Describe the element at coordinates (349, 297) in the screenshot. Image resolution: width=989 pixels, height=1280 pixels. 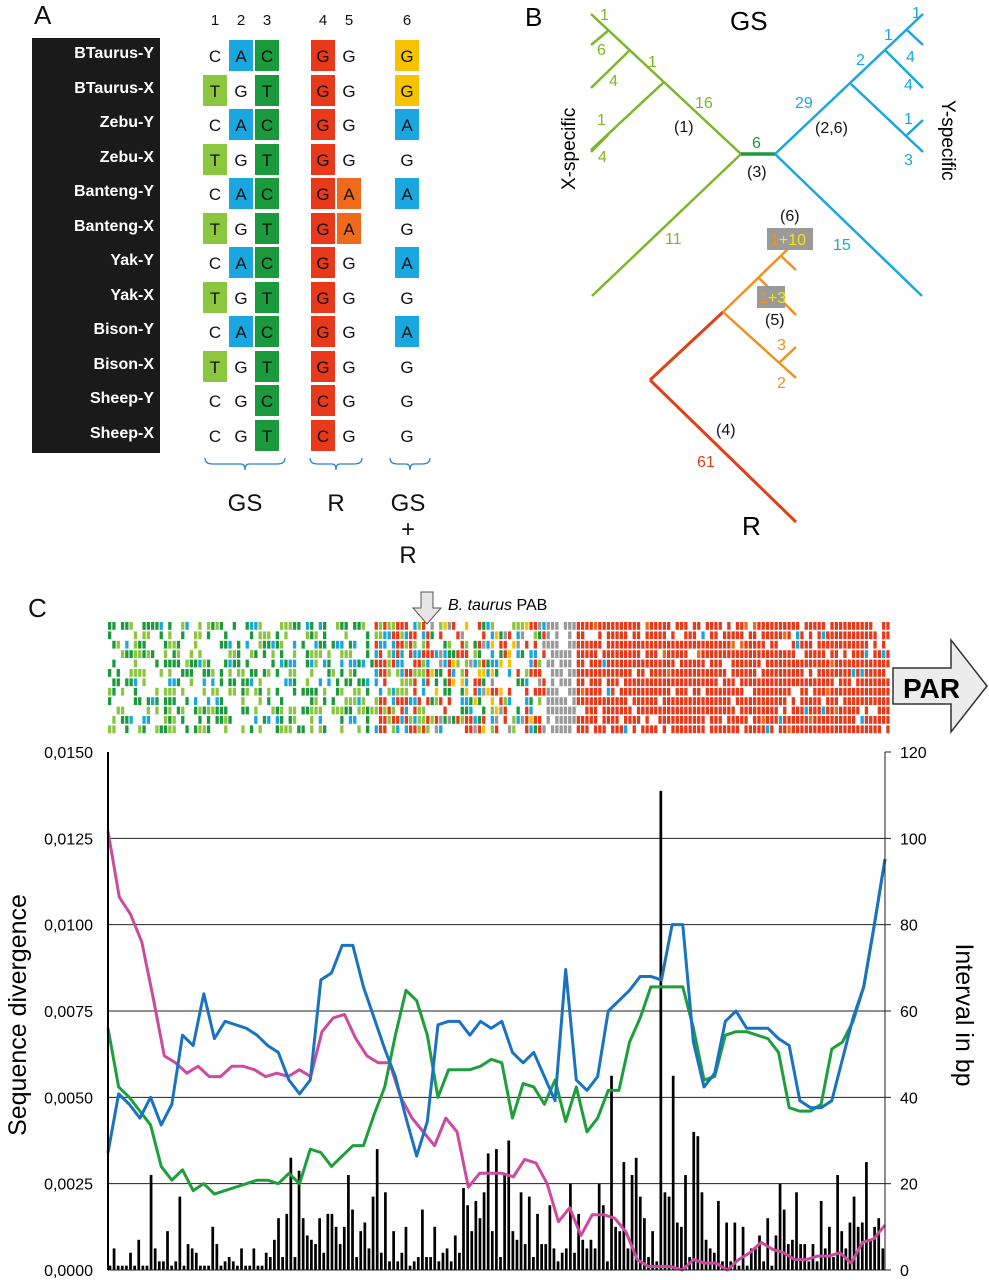
I see `base-cell: G` at that location.